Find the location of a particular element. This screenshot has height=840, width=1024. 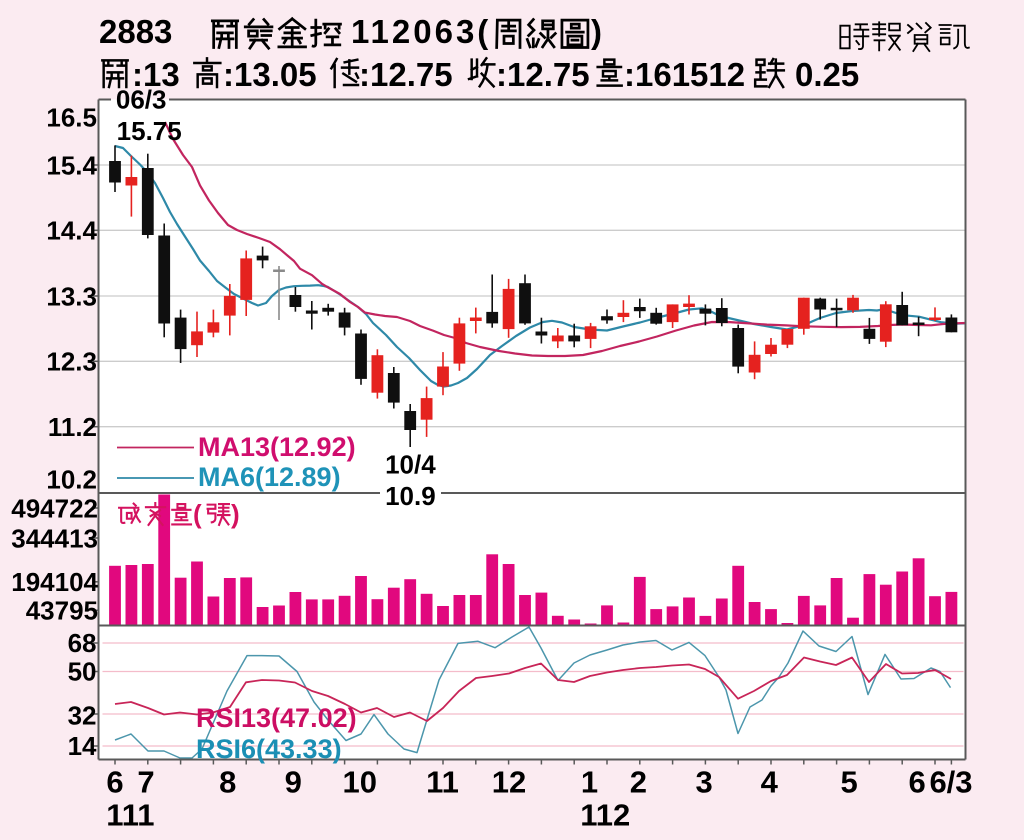

svg-text: 9 is located at coordinates (293, 782).